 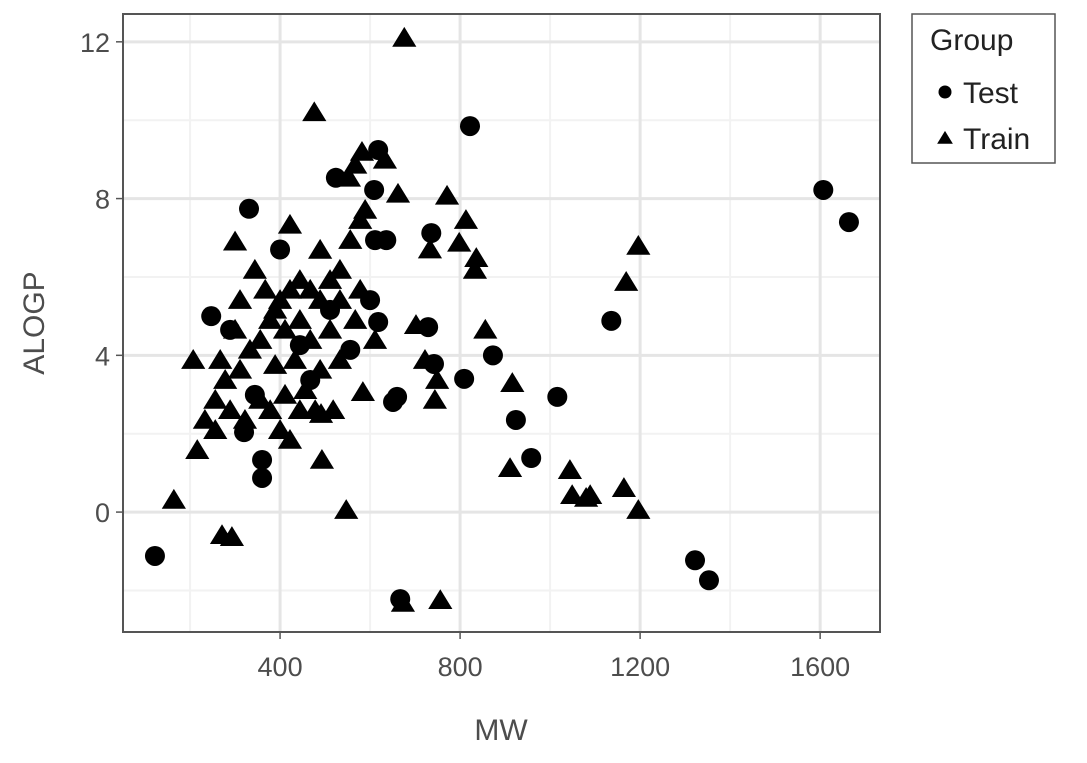 What do you see at coordinates (460, 667) in the screenshot?
I see `x-tick-label: 800` at bounding box center [460, 667].